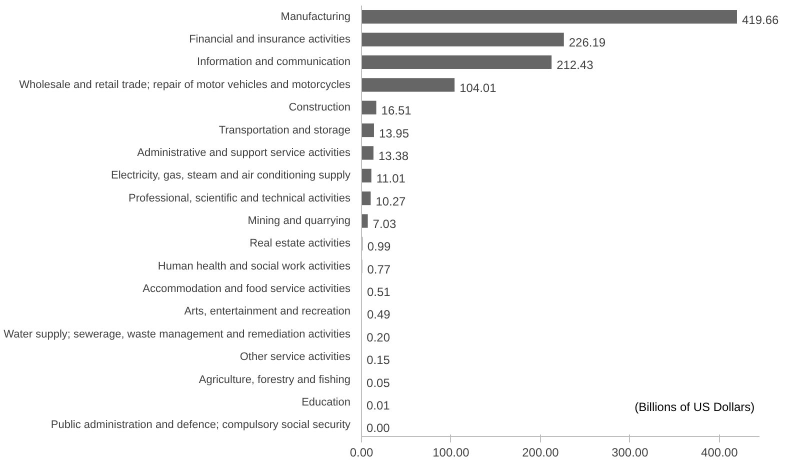  What do you see at coordinates (541, 453) in the screenshot?
I see `x-tick-label: 200.00` at bounding box center [541, 453].